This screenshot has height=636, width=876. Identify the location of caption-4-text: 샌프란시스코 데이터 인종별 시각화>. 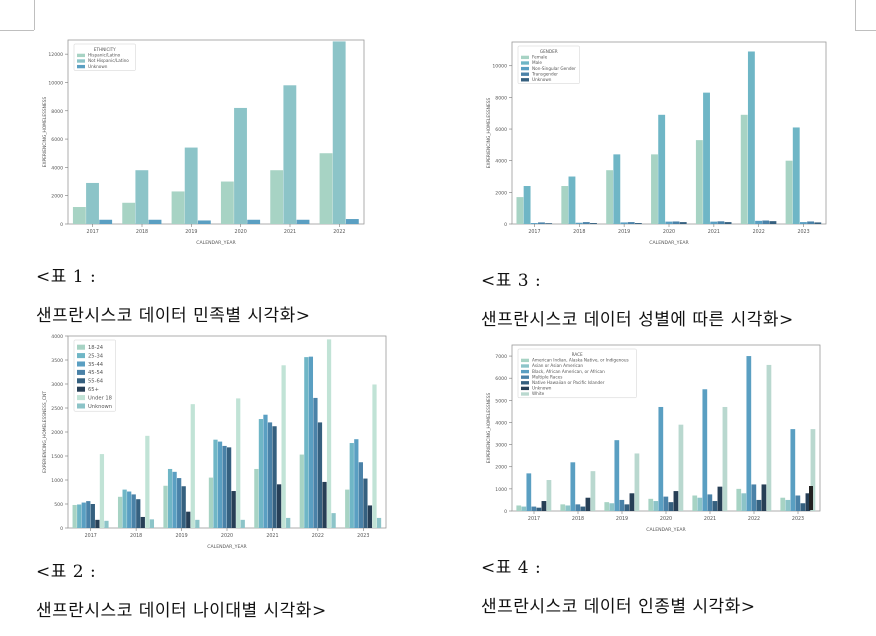
(618, 607).